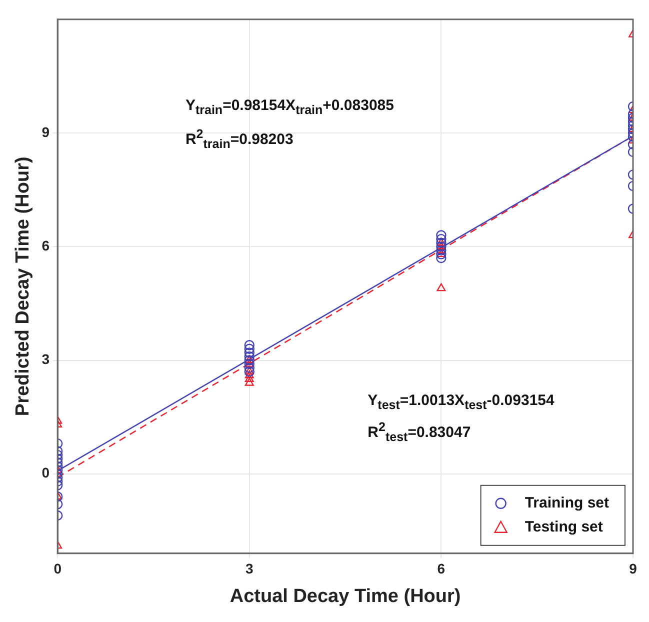  What do you see at coordinates (46, 359) in the screenshot?
I see `y-tick-label: 3` at bounding box center [46, 359].